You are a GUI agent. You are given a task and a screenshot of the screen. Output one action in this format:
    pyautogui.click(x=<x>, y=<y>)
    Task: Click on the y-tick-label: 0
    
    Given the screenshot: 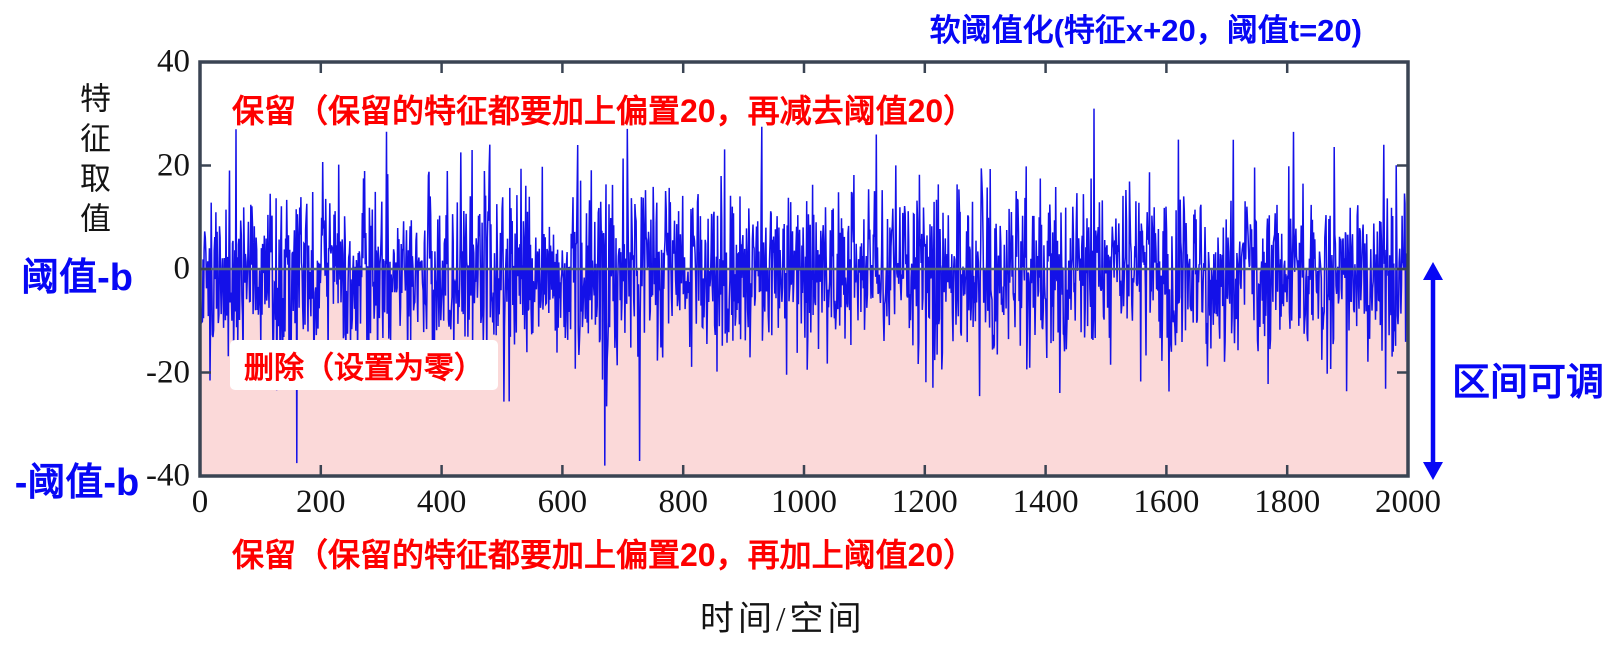 What is the action you would take?
    pyautogui.click(x=182, y=268)
    